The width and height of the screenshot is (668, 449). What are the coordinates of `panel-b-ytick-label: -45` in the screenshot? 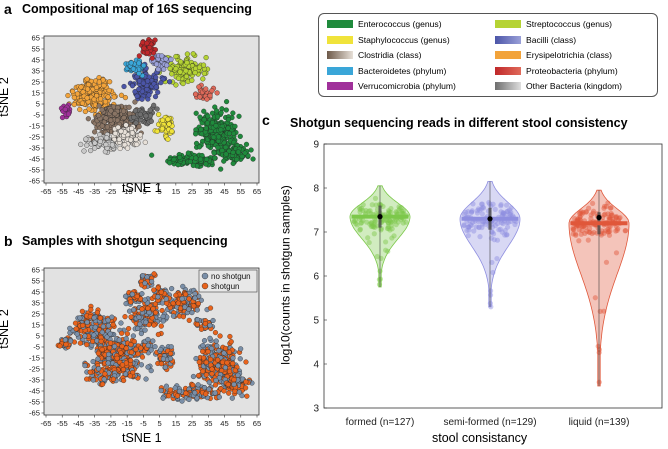 It's located at (34, 391).